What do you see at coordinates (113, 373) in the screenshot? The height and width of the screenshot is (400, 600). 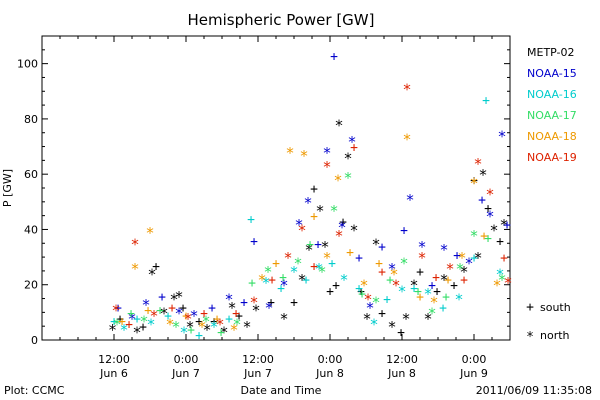 I see `x-tick-label-date: Jun 6` at bounding box center [113, 373].